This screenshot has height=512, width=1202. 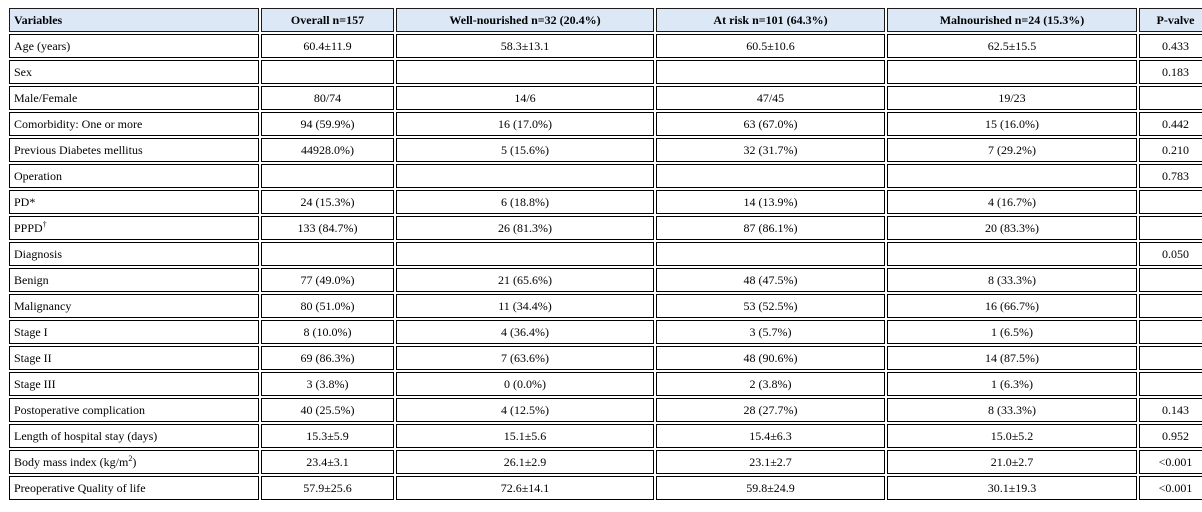 What do you see at coordinates (327, 150) in the screenshot?
I see `overall-cell: 44928.0%)` at bounding box center [327, 150].